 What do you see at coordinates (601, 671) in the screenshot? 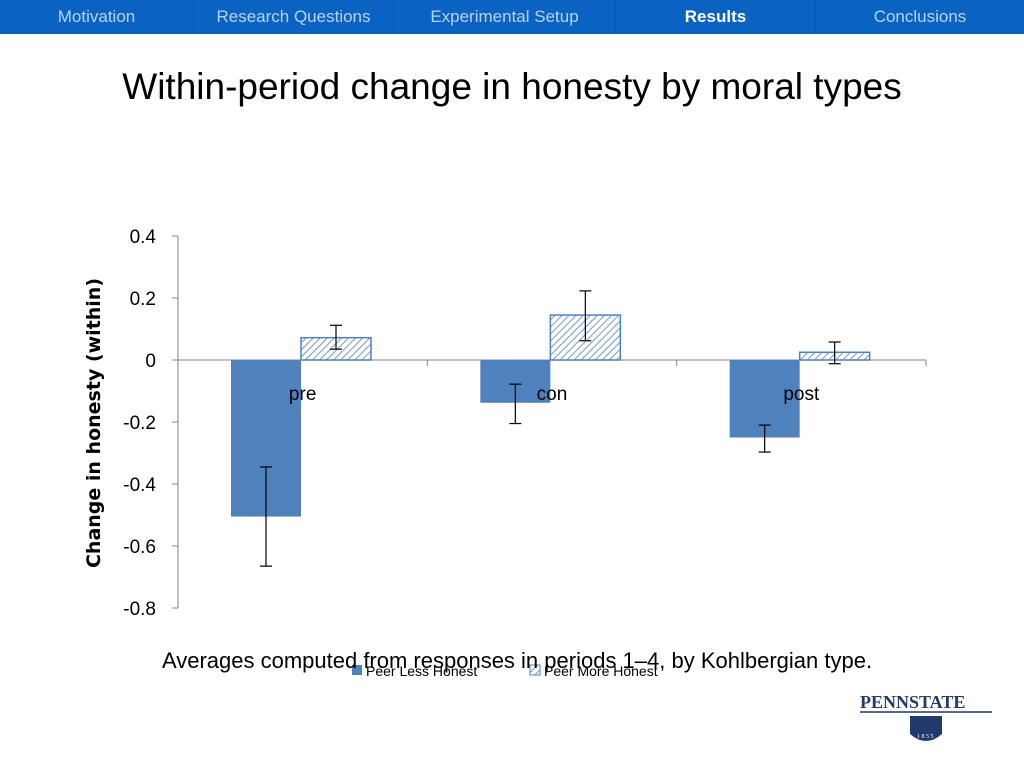
I see `legend-label-peer-more-honest: Peer More Honest` at bounding box center [601, 671].